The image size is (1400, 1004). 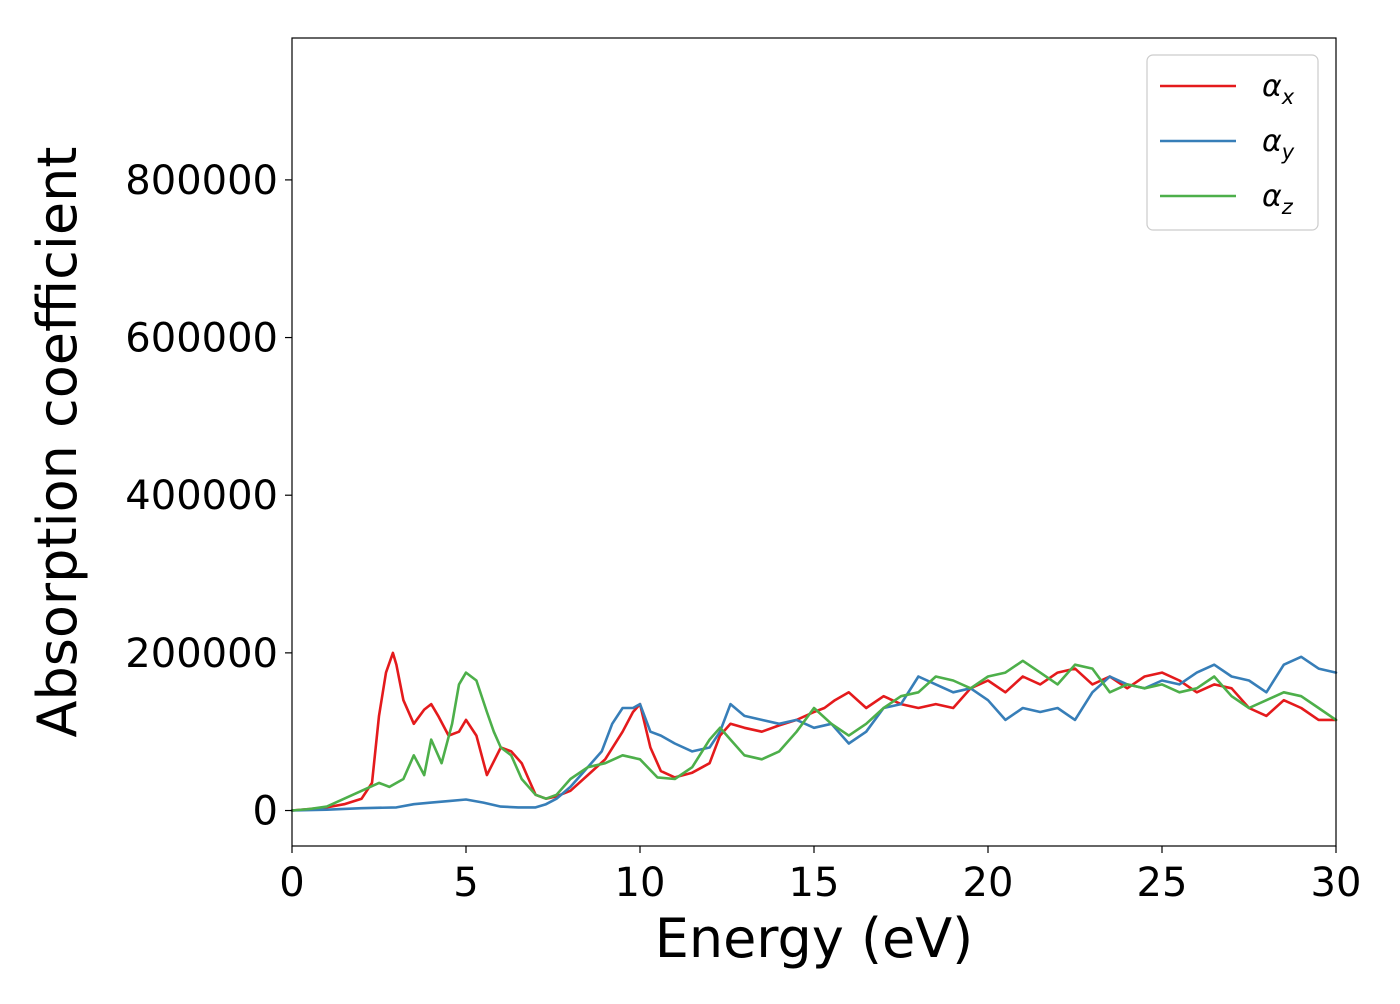 I want to click on series-line-x, so click(x=814, y=731).